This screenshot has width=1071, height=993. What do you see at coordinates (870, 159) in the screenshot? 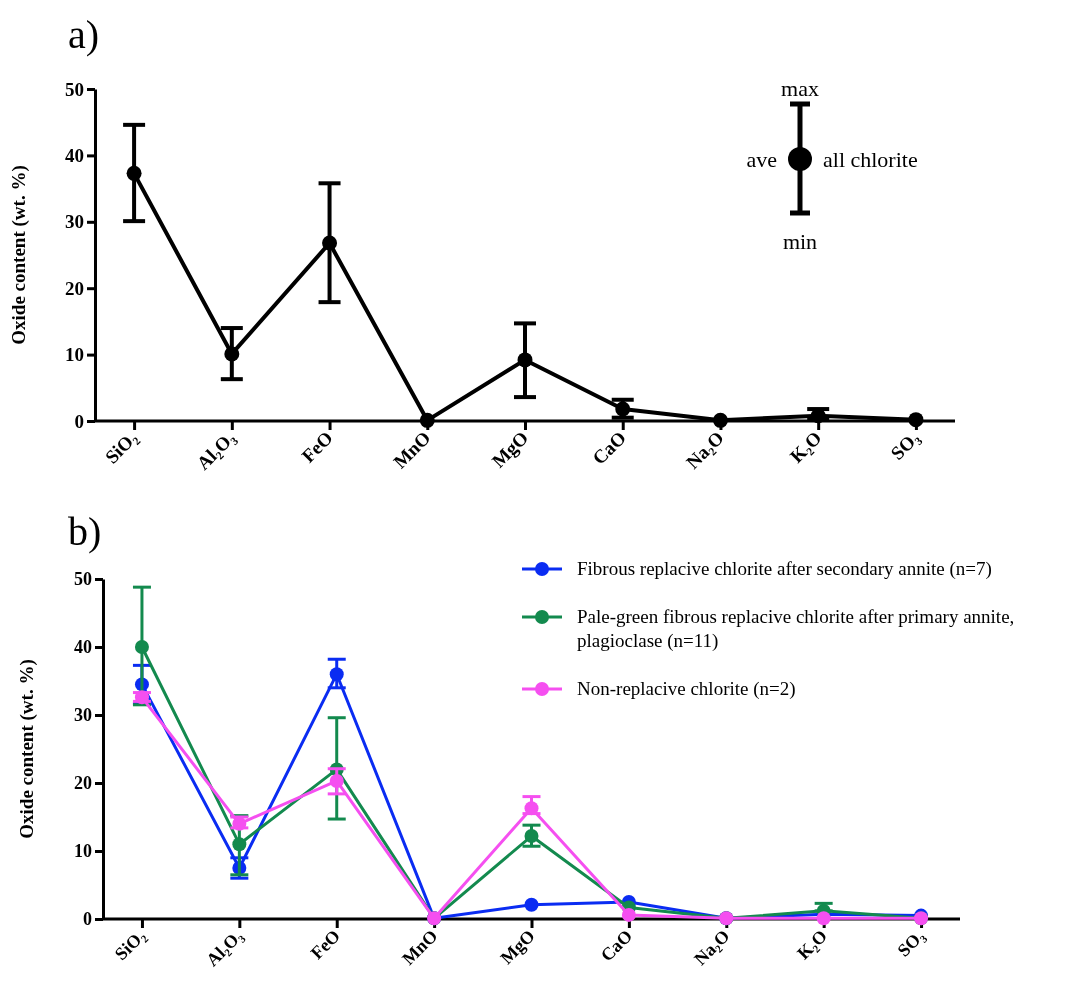
I see `legend-label: all chlorite` at bounding box center [870, 159].